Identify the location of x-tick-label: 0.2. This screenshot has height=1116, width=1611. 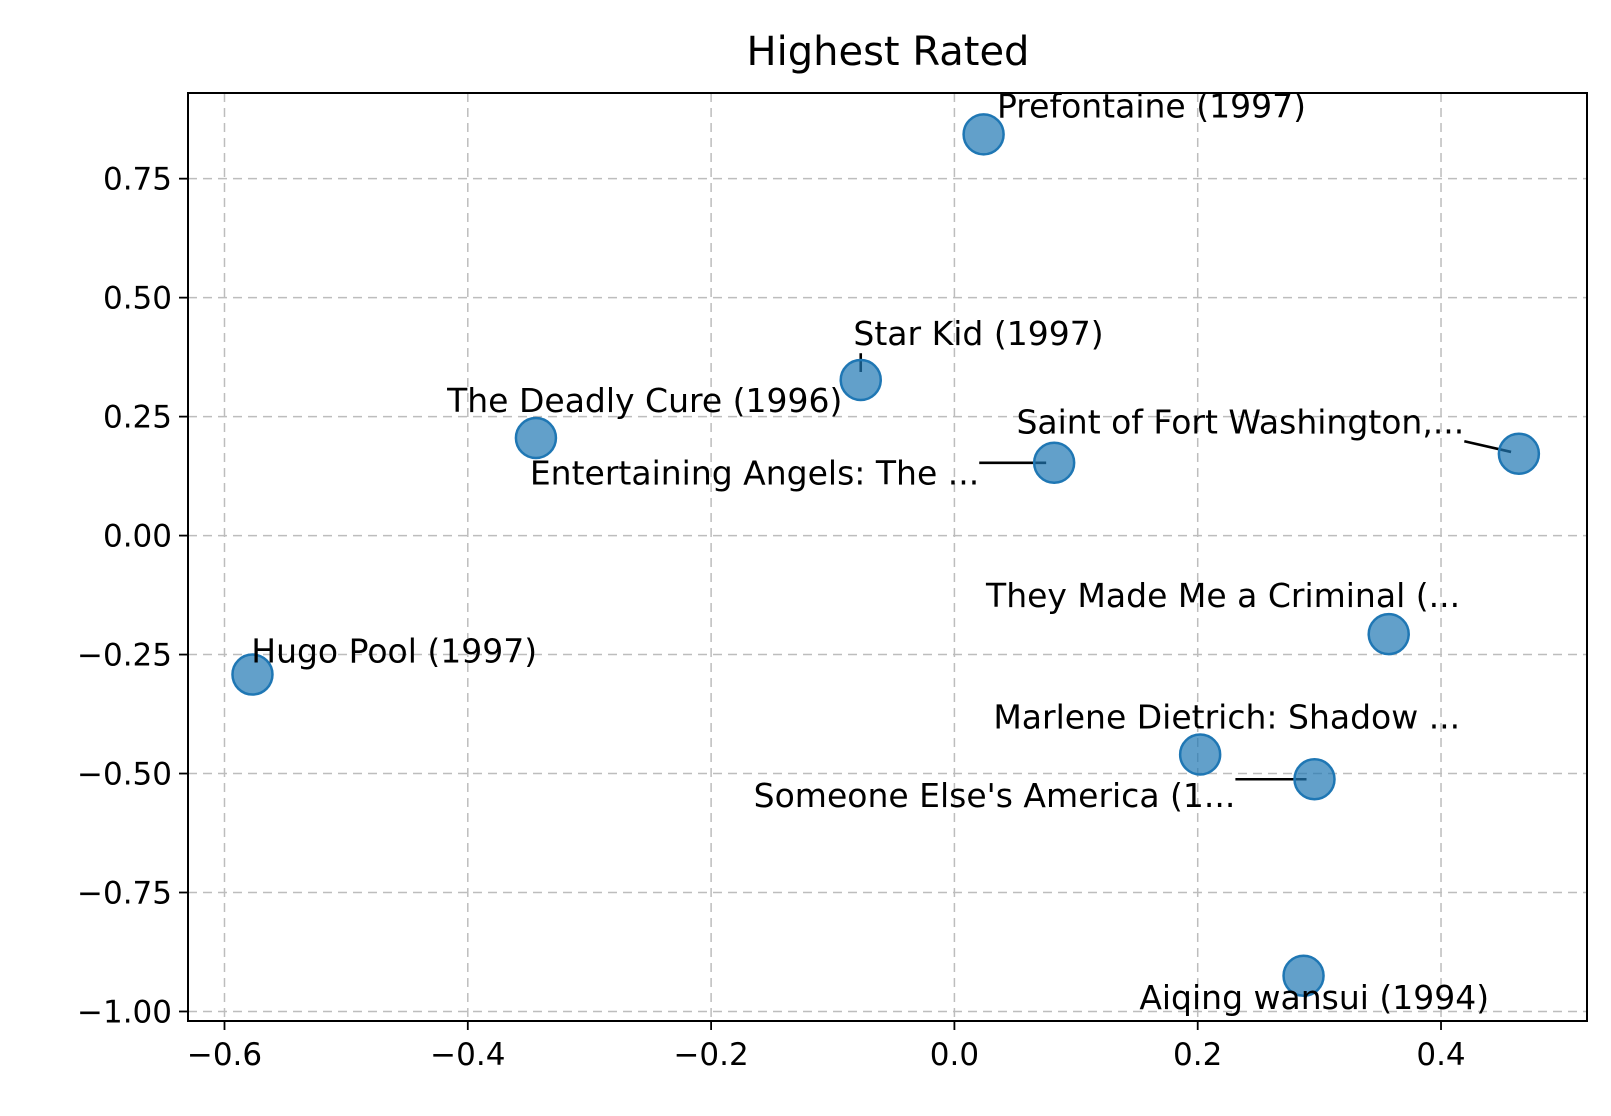
(1197, 1055).